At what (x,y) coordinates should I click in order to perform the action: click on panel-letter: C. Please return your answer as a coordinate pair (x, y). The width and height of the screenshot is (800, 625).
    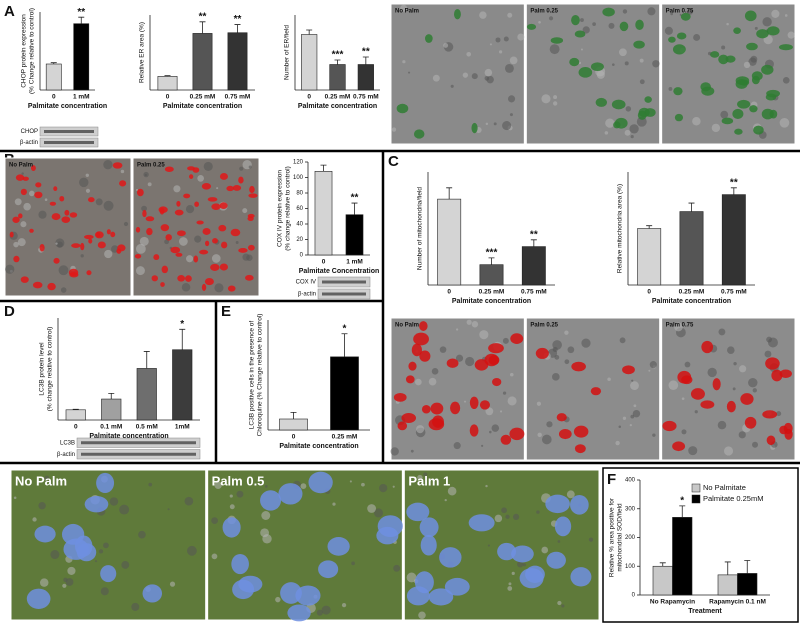
    Looking at the image, I should click on (393, 161).